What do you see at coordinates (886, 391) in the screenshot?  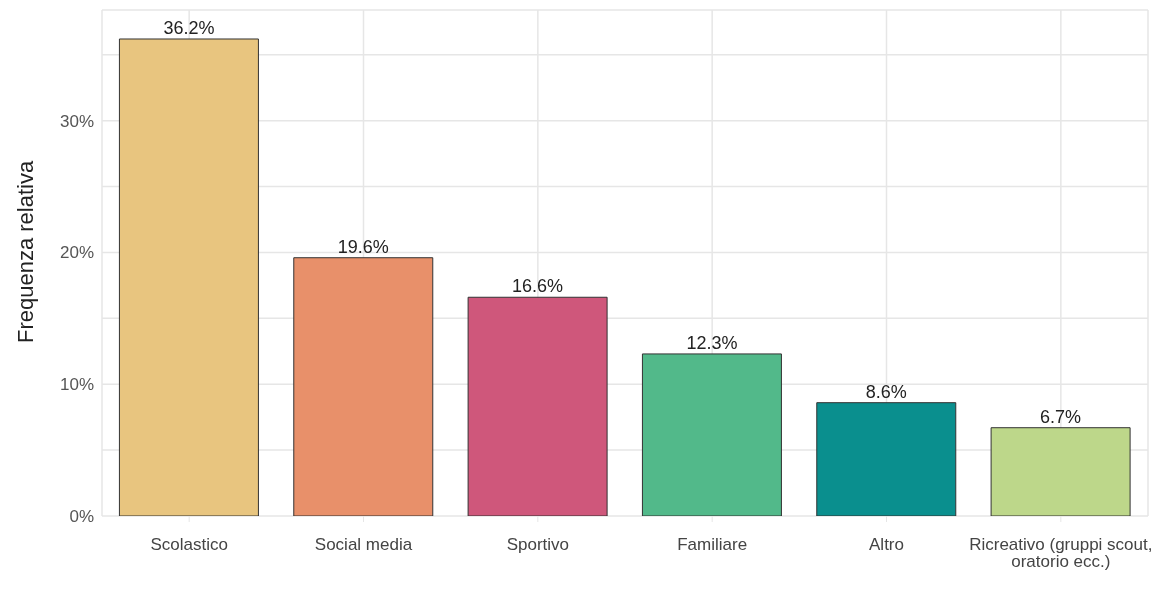 I see `data-label: 8.6%` at bounding box center [886, 391].